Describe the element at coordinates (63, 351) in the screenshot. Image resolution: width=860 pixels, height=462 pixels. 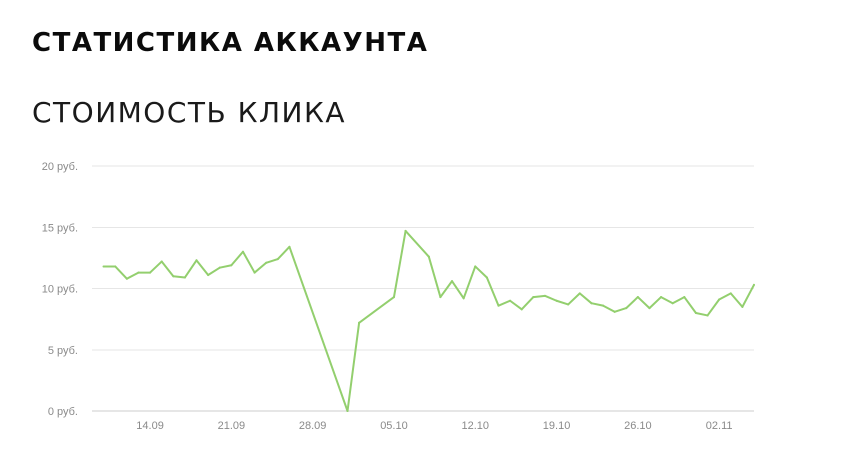
I see `y-tick-label: 5 руб.` at that location.